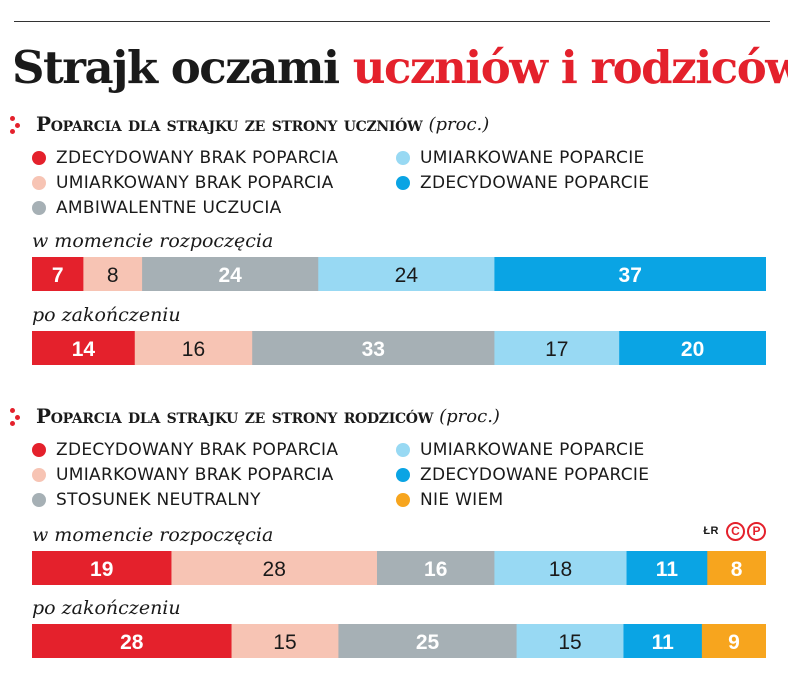 The height and width of the screenshot is (681, 788). Describe the element at coordinates (462, 500) in the screenshot. I see `legend-label: NIE WIEM` at that location.